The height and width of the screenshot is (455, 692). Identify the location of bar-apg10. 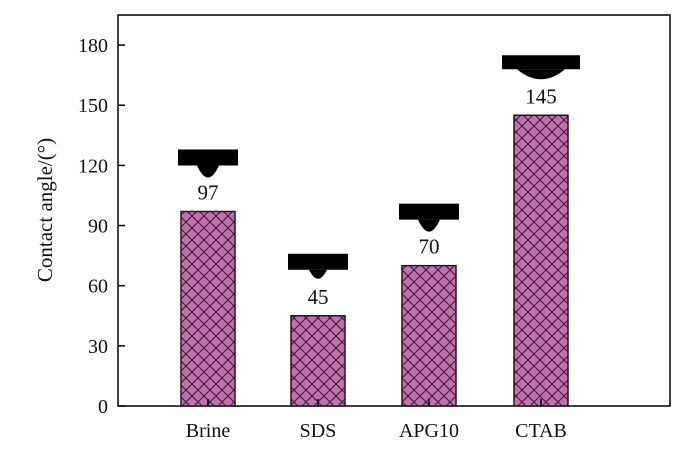
(429, 335).